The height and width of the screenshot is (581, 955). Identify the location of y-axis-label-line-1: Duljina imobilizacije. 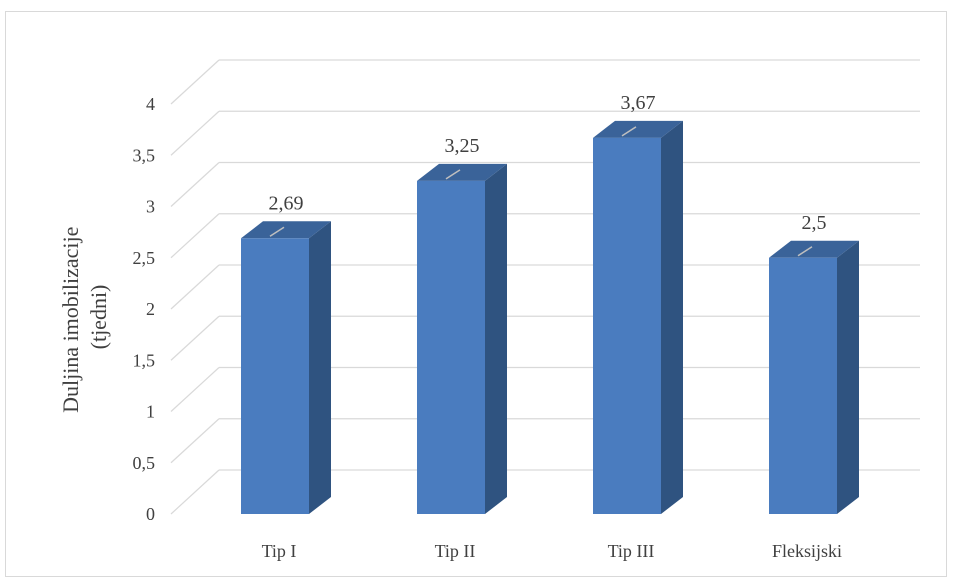
(70, 320).